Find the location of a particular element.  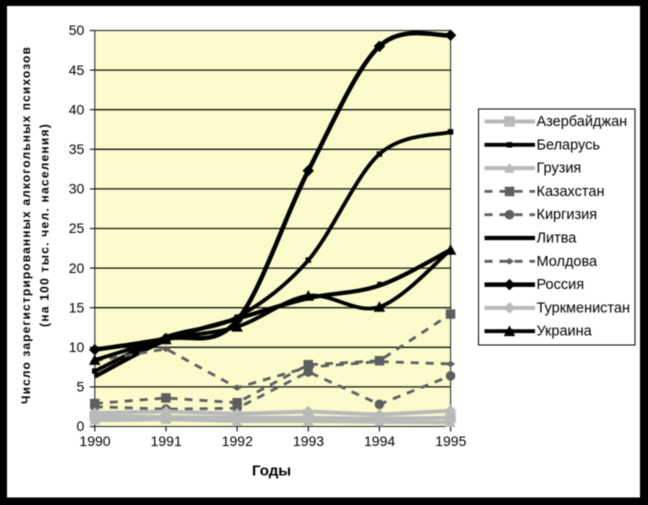

svg-text: 45 is located at coordinates (77, 70).